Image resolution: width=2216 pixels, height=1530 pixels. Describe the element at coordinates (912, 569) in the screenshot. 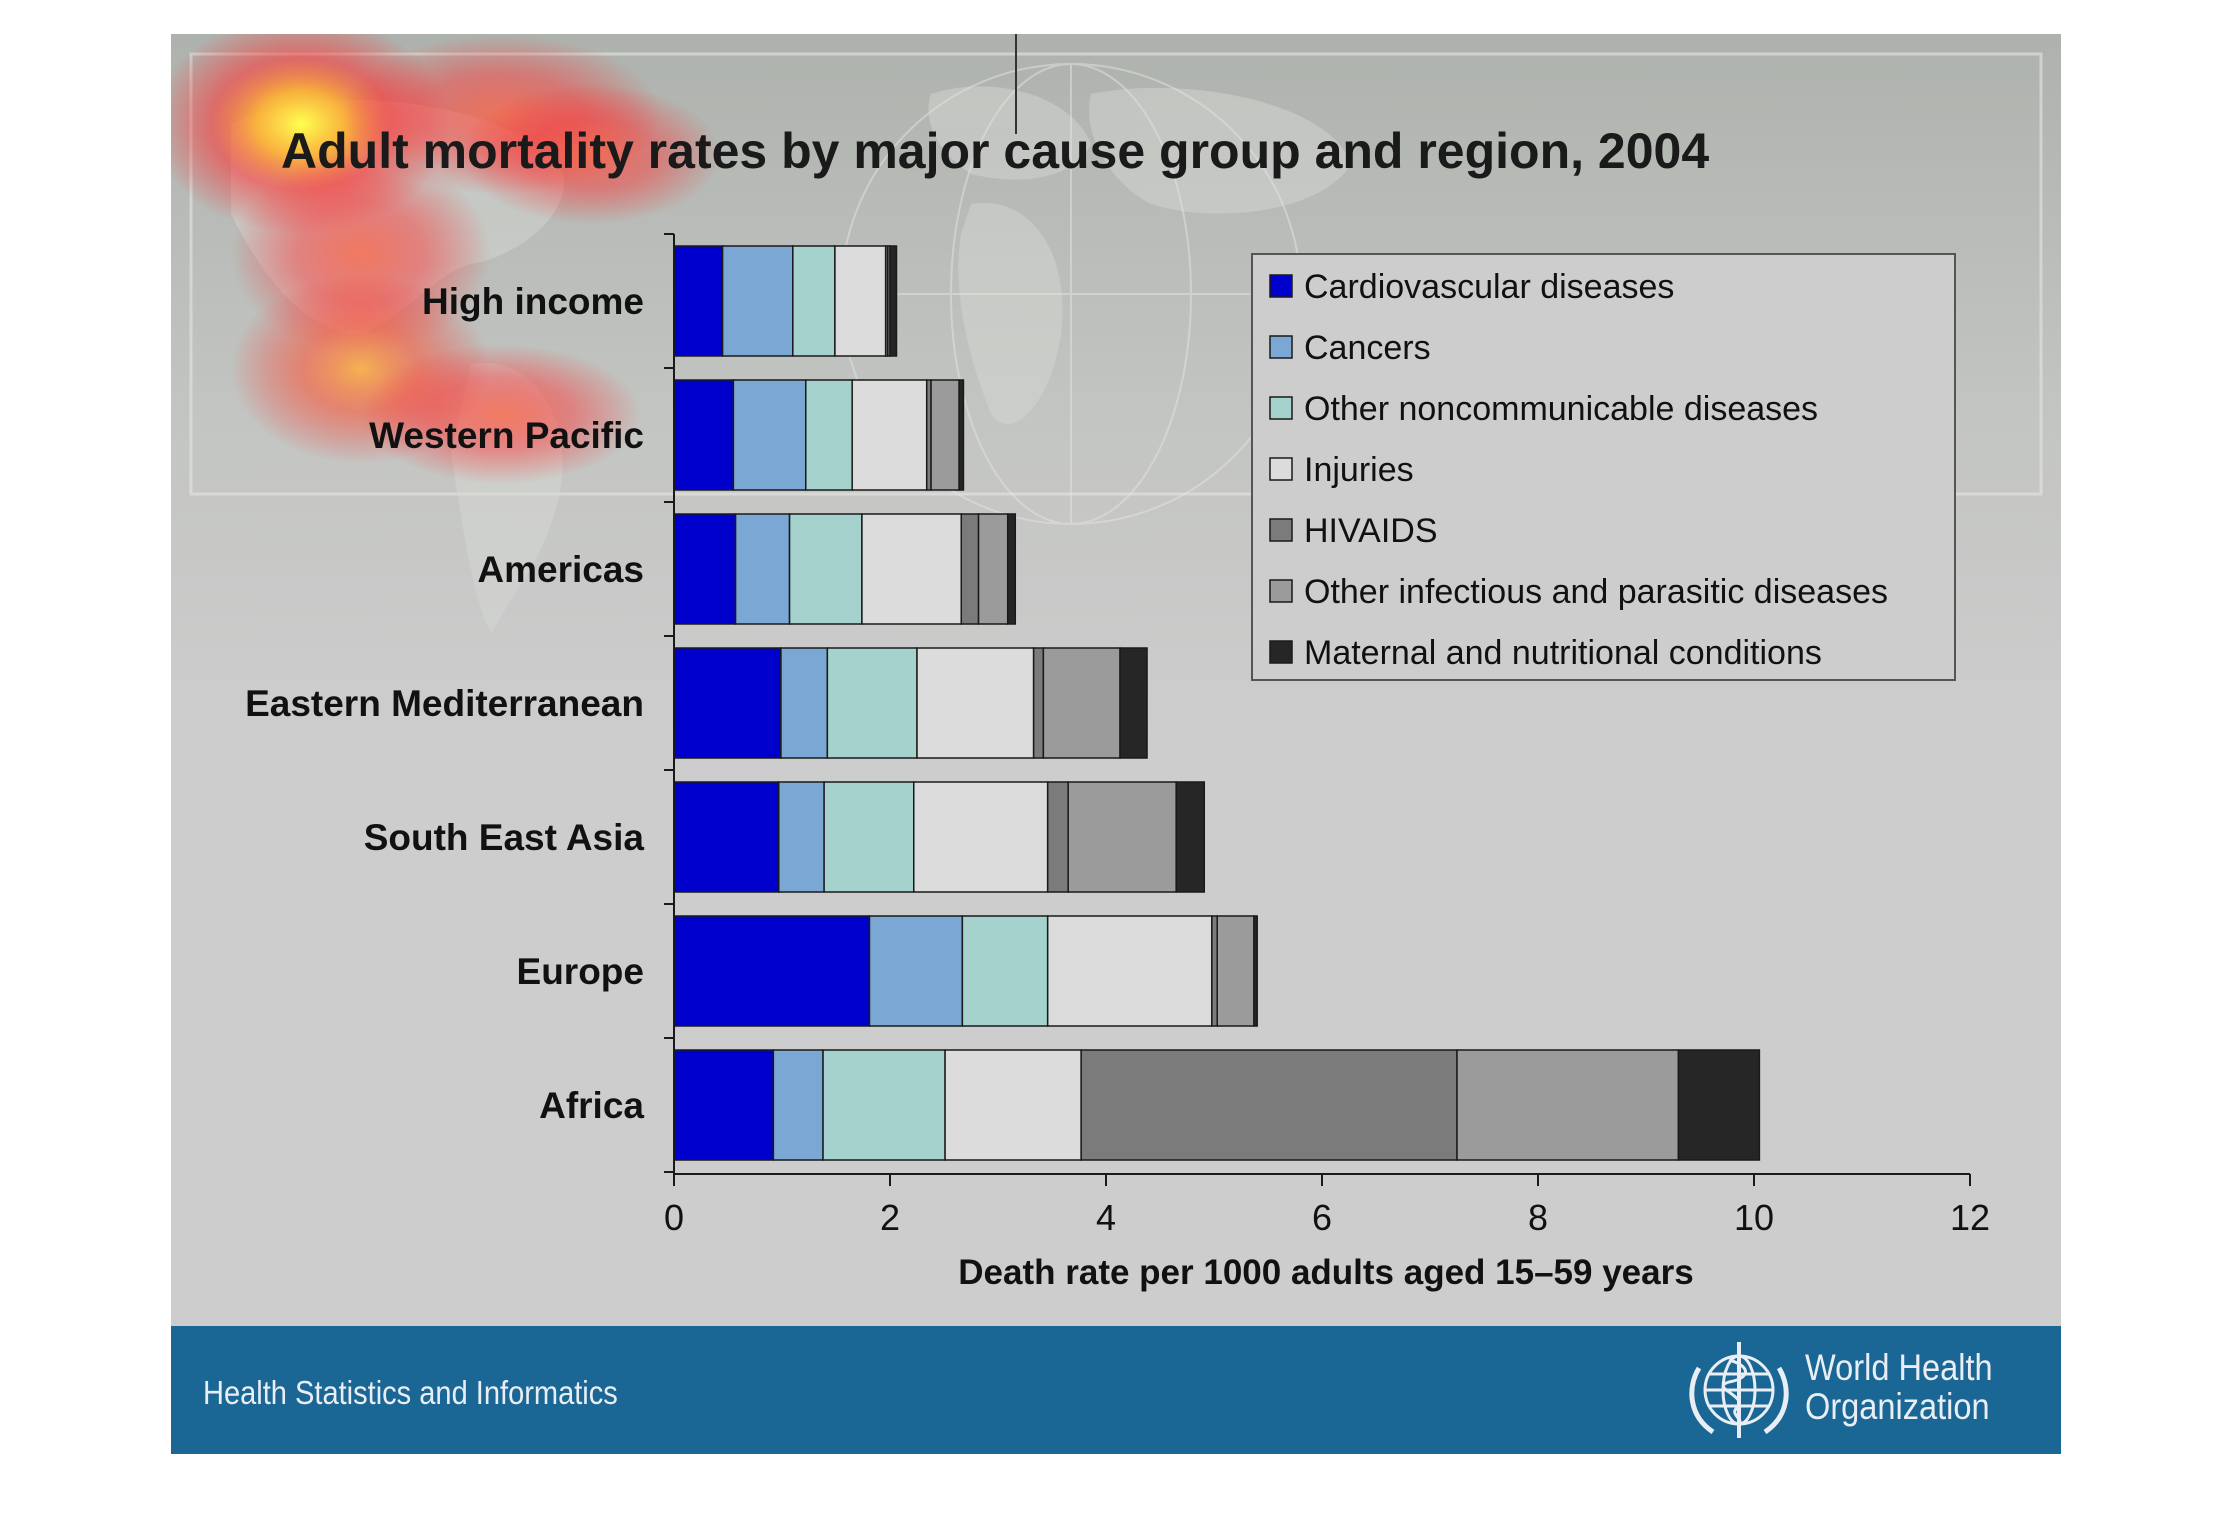

I see `bar-americas-injuries` at that location.